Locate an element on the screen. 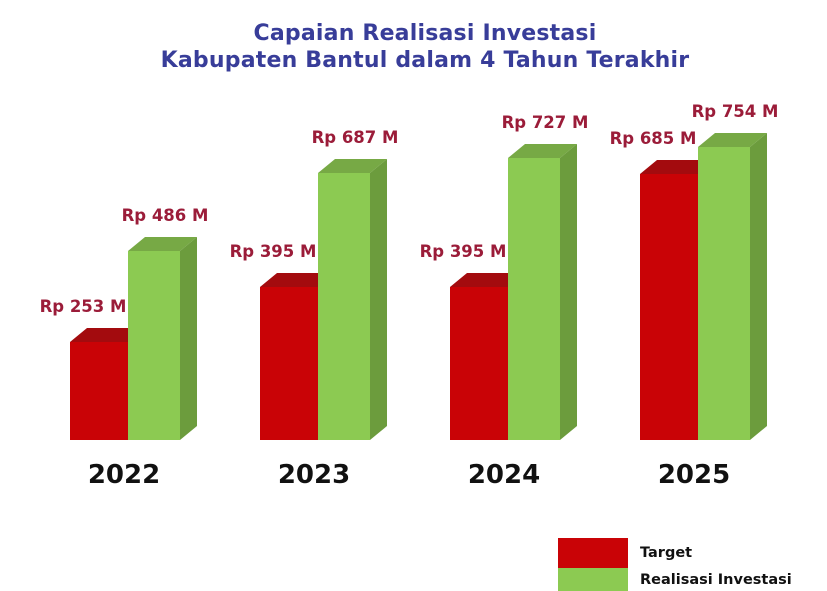  bar-realisasi-side-2024 is located at coordinates (568, 292).